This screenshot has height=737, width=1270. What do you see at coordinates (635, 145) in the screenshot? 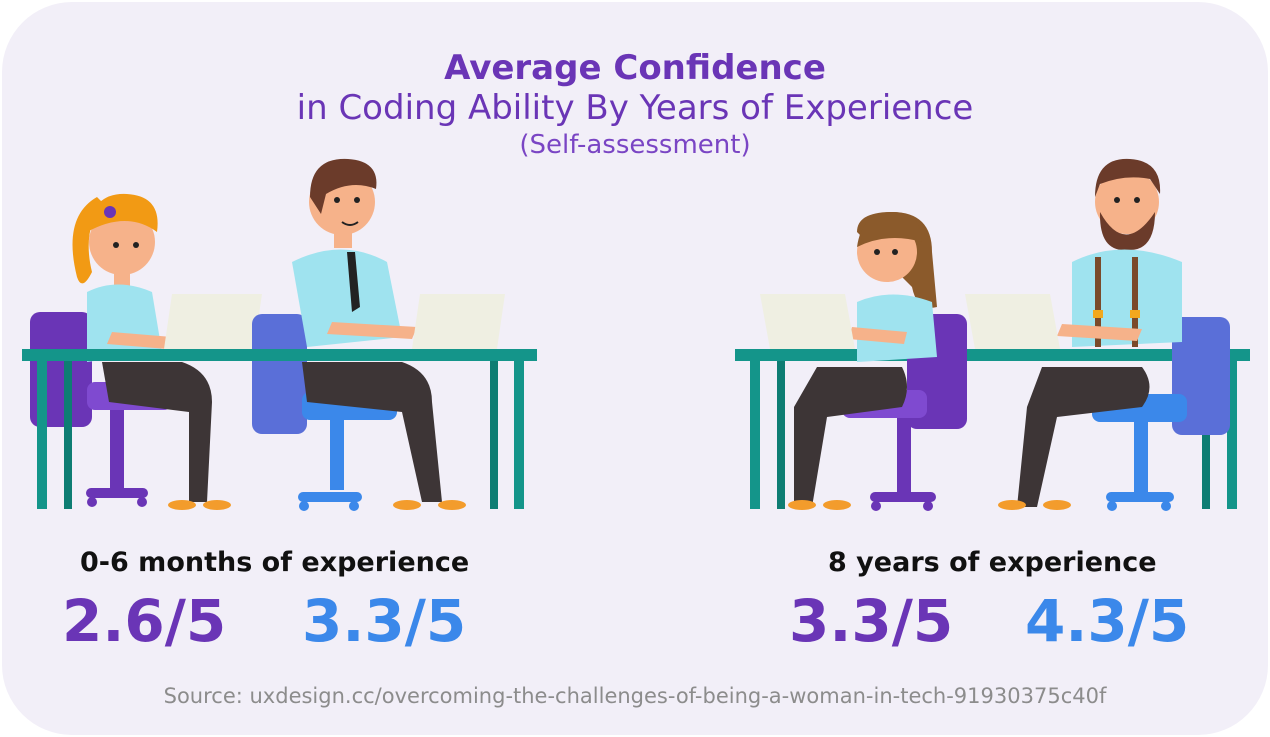
I see `title-line-3: (Self-assessment)` at bounding box center [635, 145].